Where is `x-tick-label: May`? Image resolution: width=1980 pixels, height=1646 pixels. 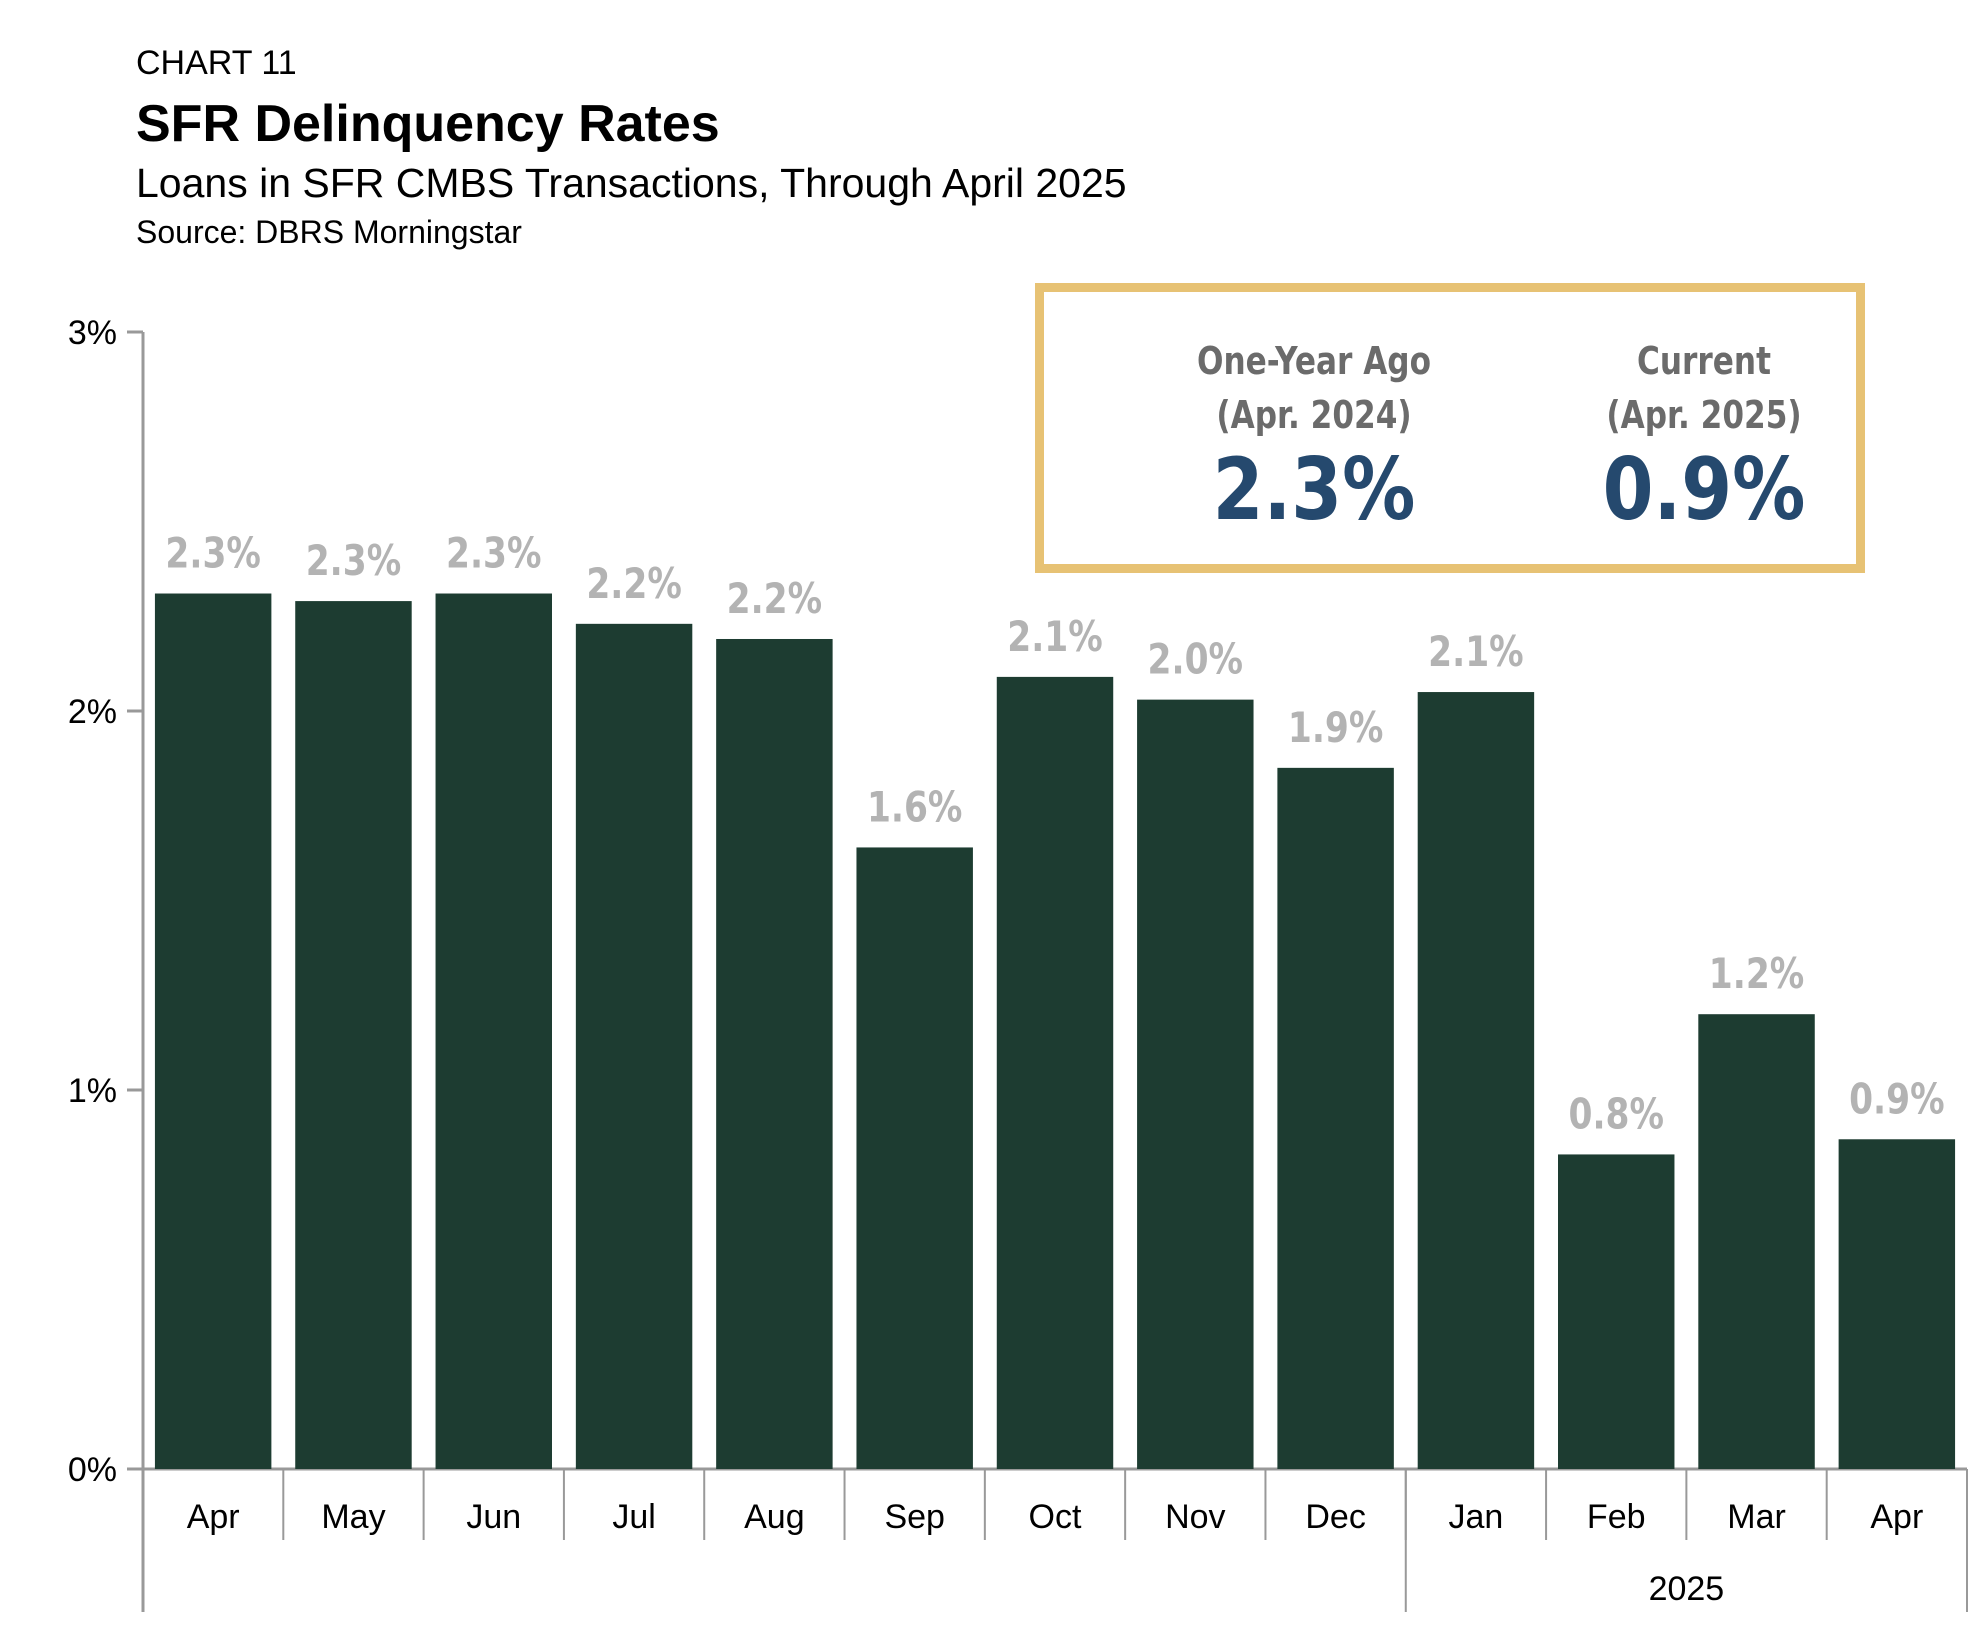 x-tick-label: May is located at coordinates (353, 1517).